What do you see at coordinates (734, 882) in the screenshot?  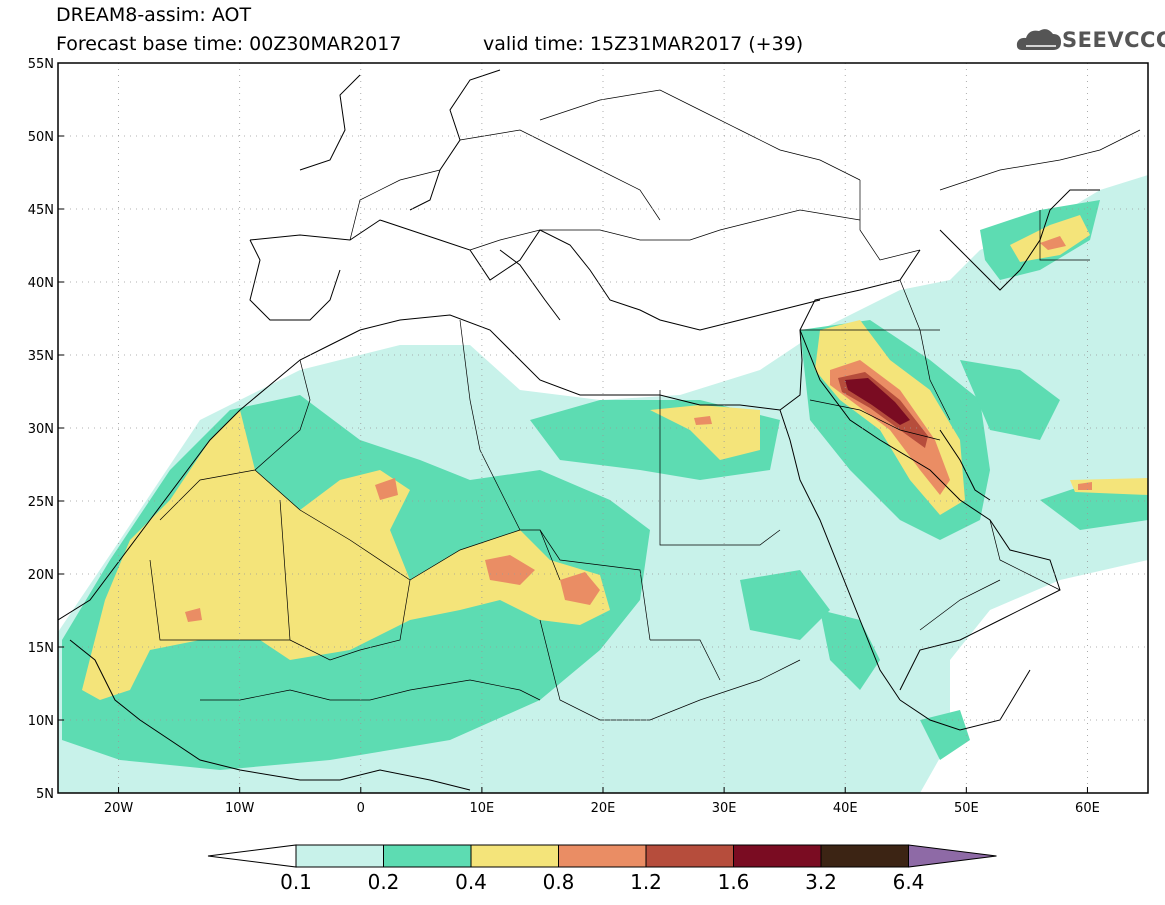 I see `colorbar-label: 1.6` at bounding box center [734, 882].